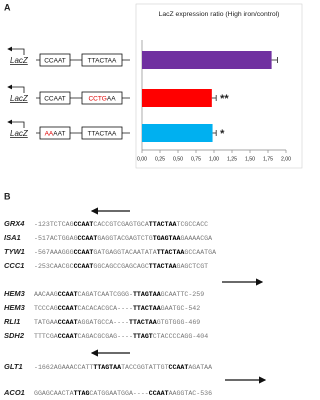 This screenshot has width=320, height=400. Describe the element at coordinates (142, 159) in the screenshot. I see `x-tick-label: 0,00` at that location.